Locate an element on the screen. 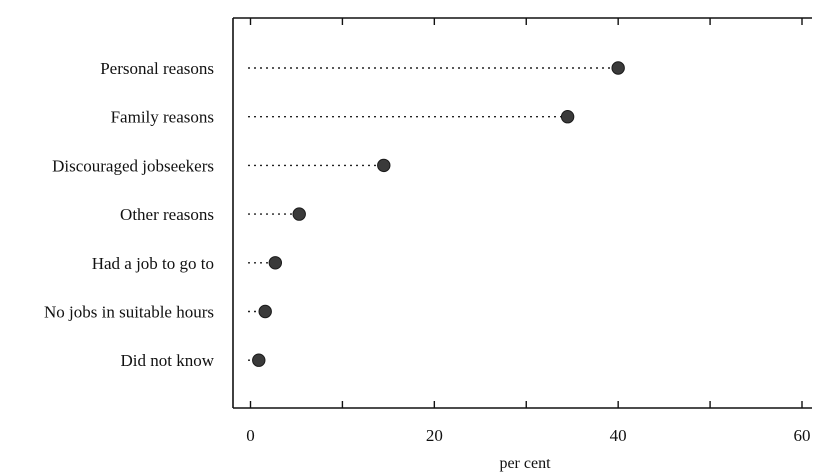 The image size is (813, 472). category-label: Family reasons is located at coordinates (162, 117).